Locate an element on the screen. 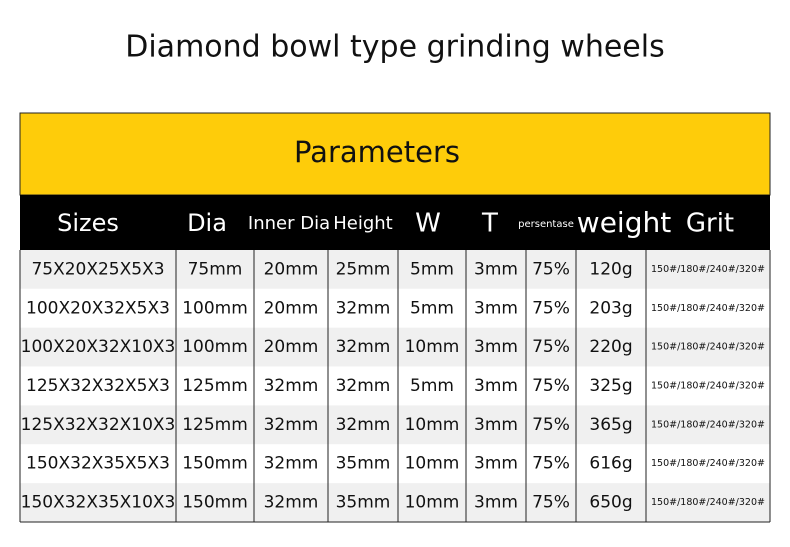 This screenshot has width=790, height=547. column-header: persentase is located at coordinates (546, 224).